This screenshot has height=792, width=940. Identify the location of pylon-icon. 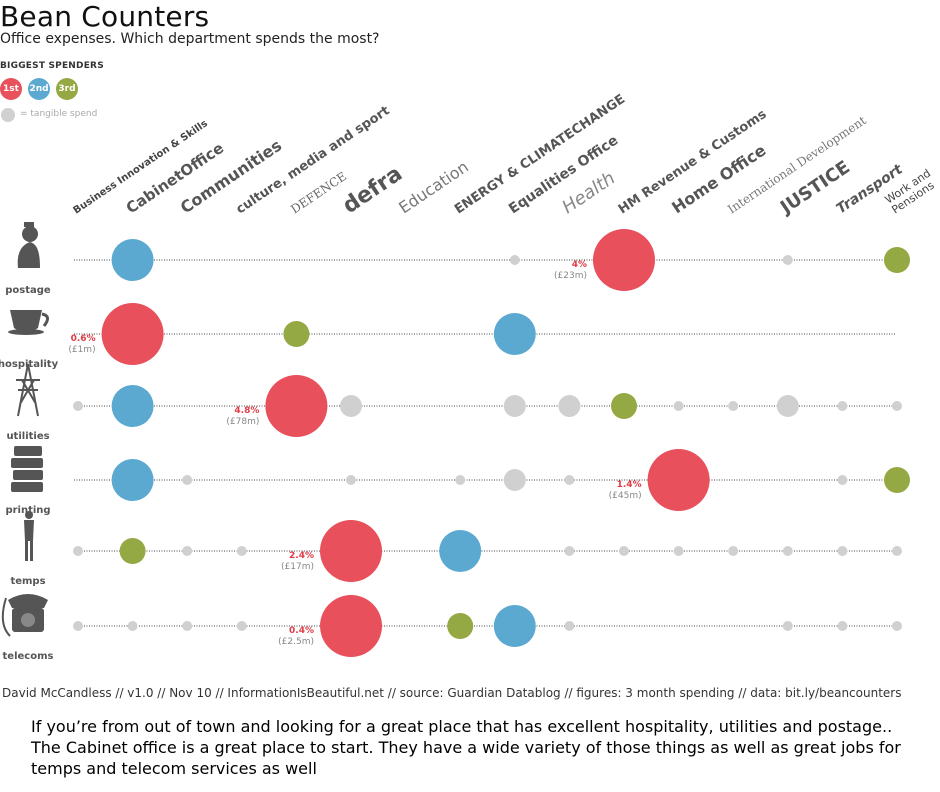
(28, 390).